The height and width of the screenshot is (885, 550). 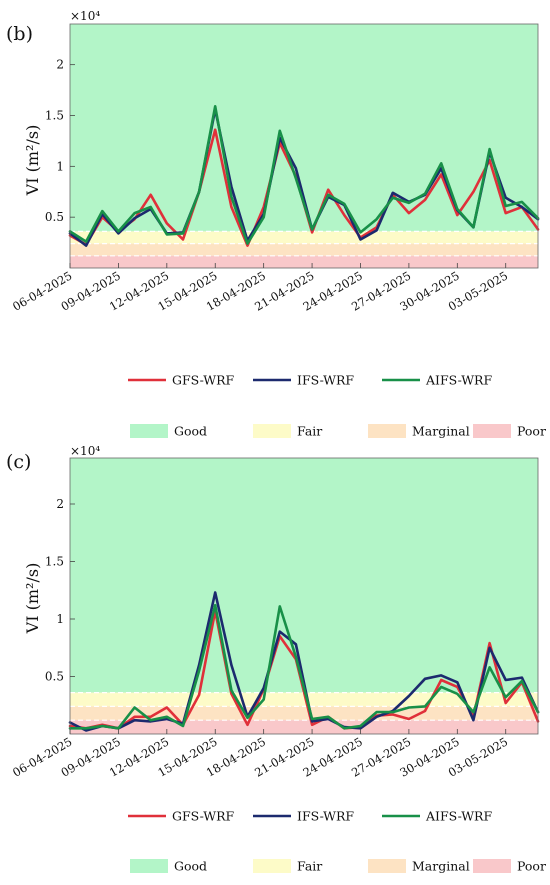 I want to click on band-marginal, so click(x=304, y=249).